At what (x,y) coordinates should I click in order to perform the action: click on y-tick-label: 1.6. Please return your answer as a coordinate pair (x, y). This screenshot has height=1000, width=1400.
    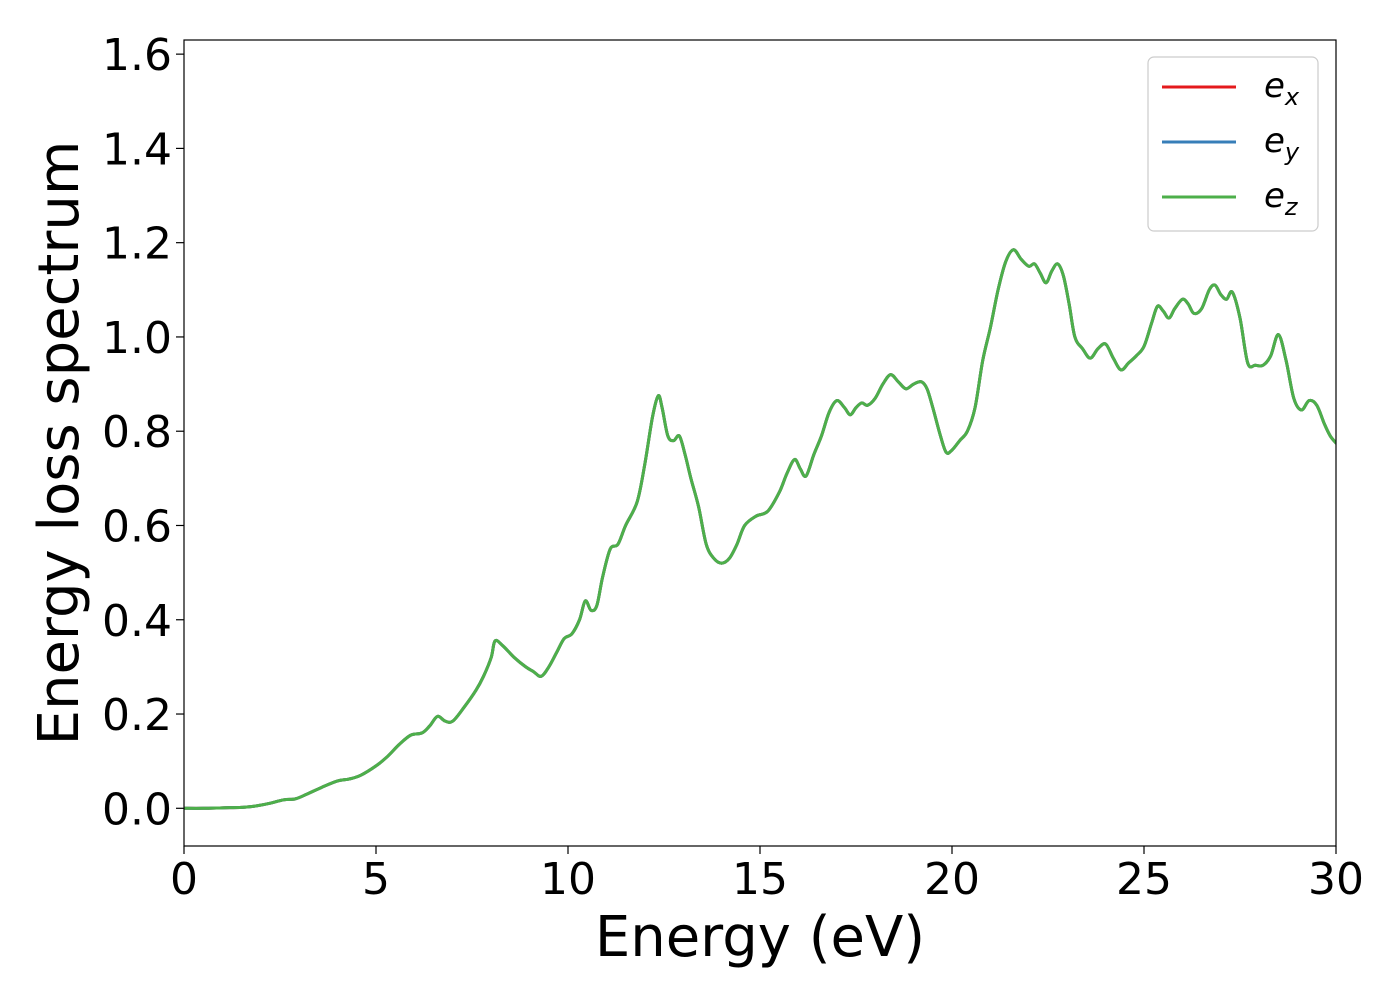
    Looking at the image, I should click on (137, 55).